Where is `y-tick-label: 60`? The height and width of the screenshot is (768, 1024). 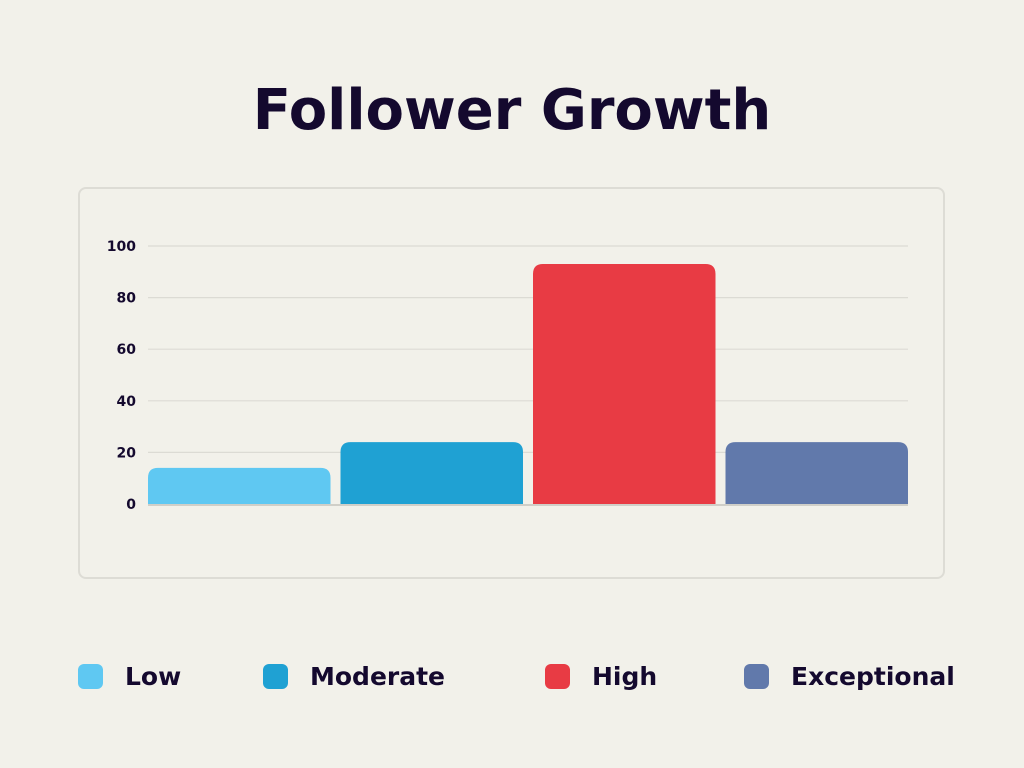
y-tick-label: 60 is located at coordinates (127, 350).